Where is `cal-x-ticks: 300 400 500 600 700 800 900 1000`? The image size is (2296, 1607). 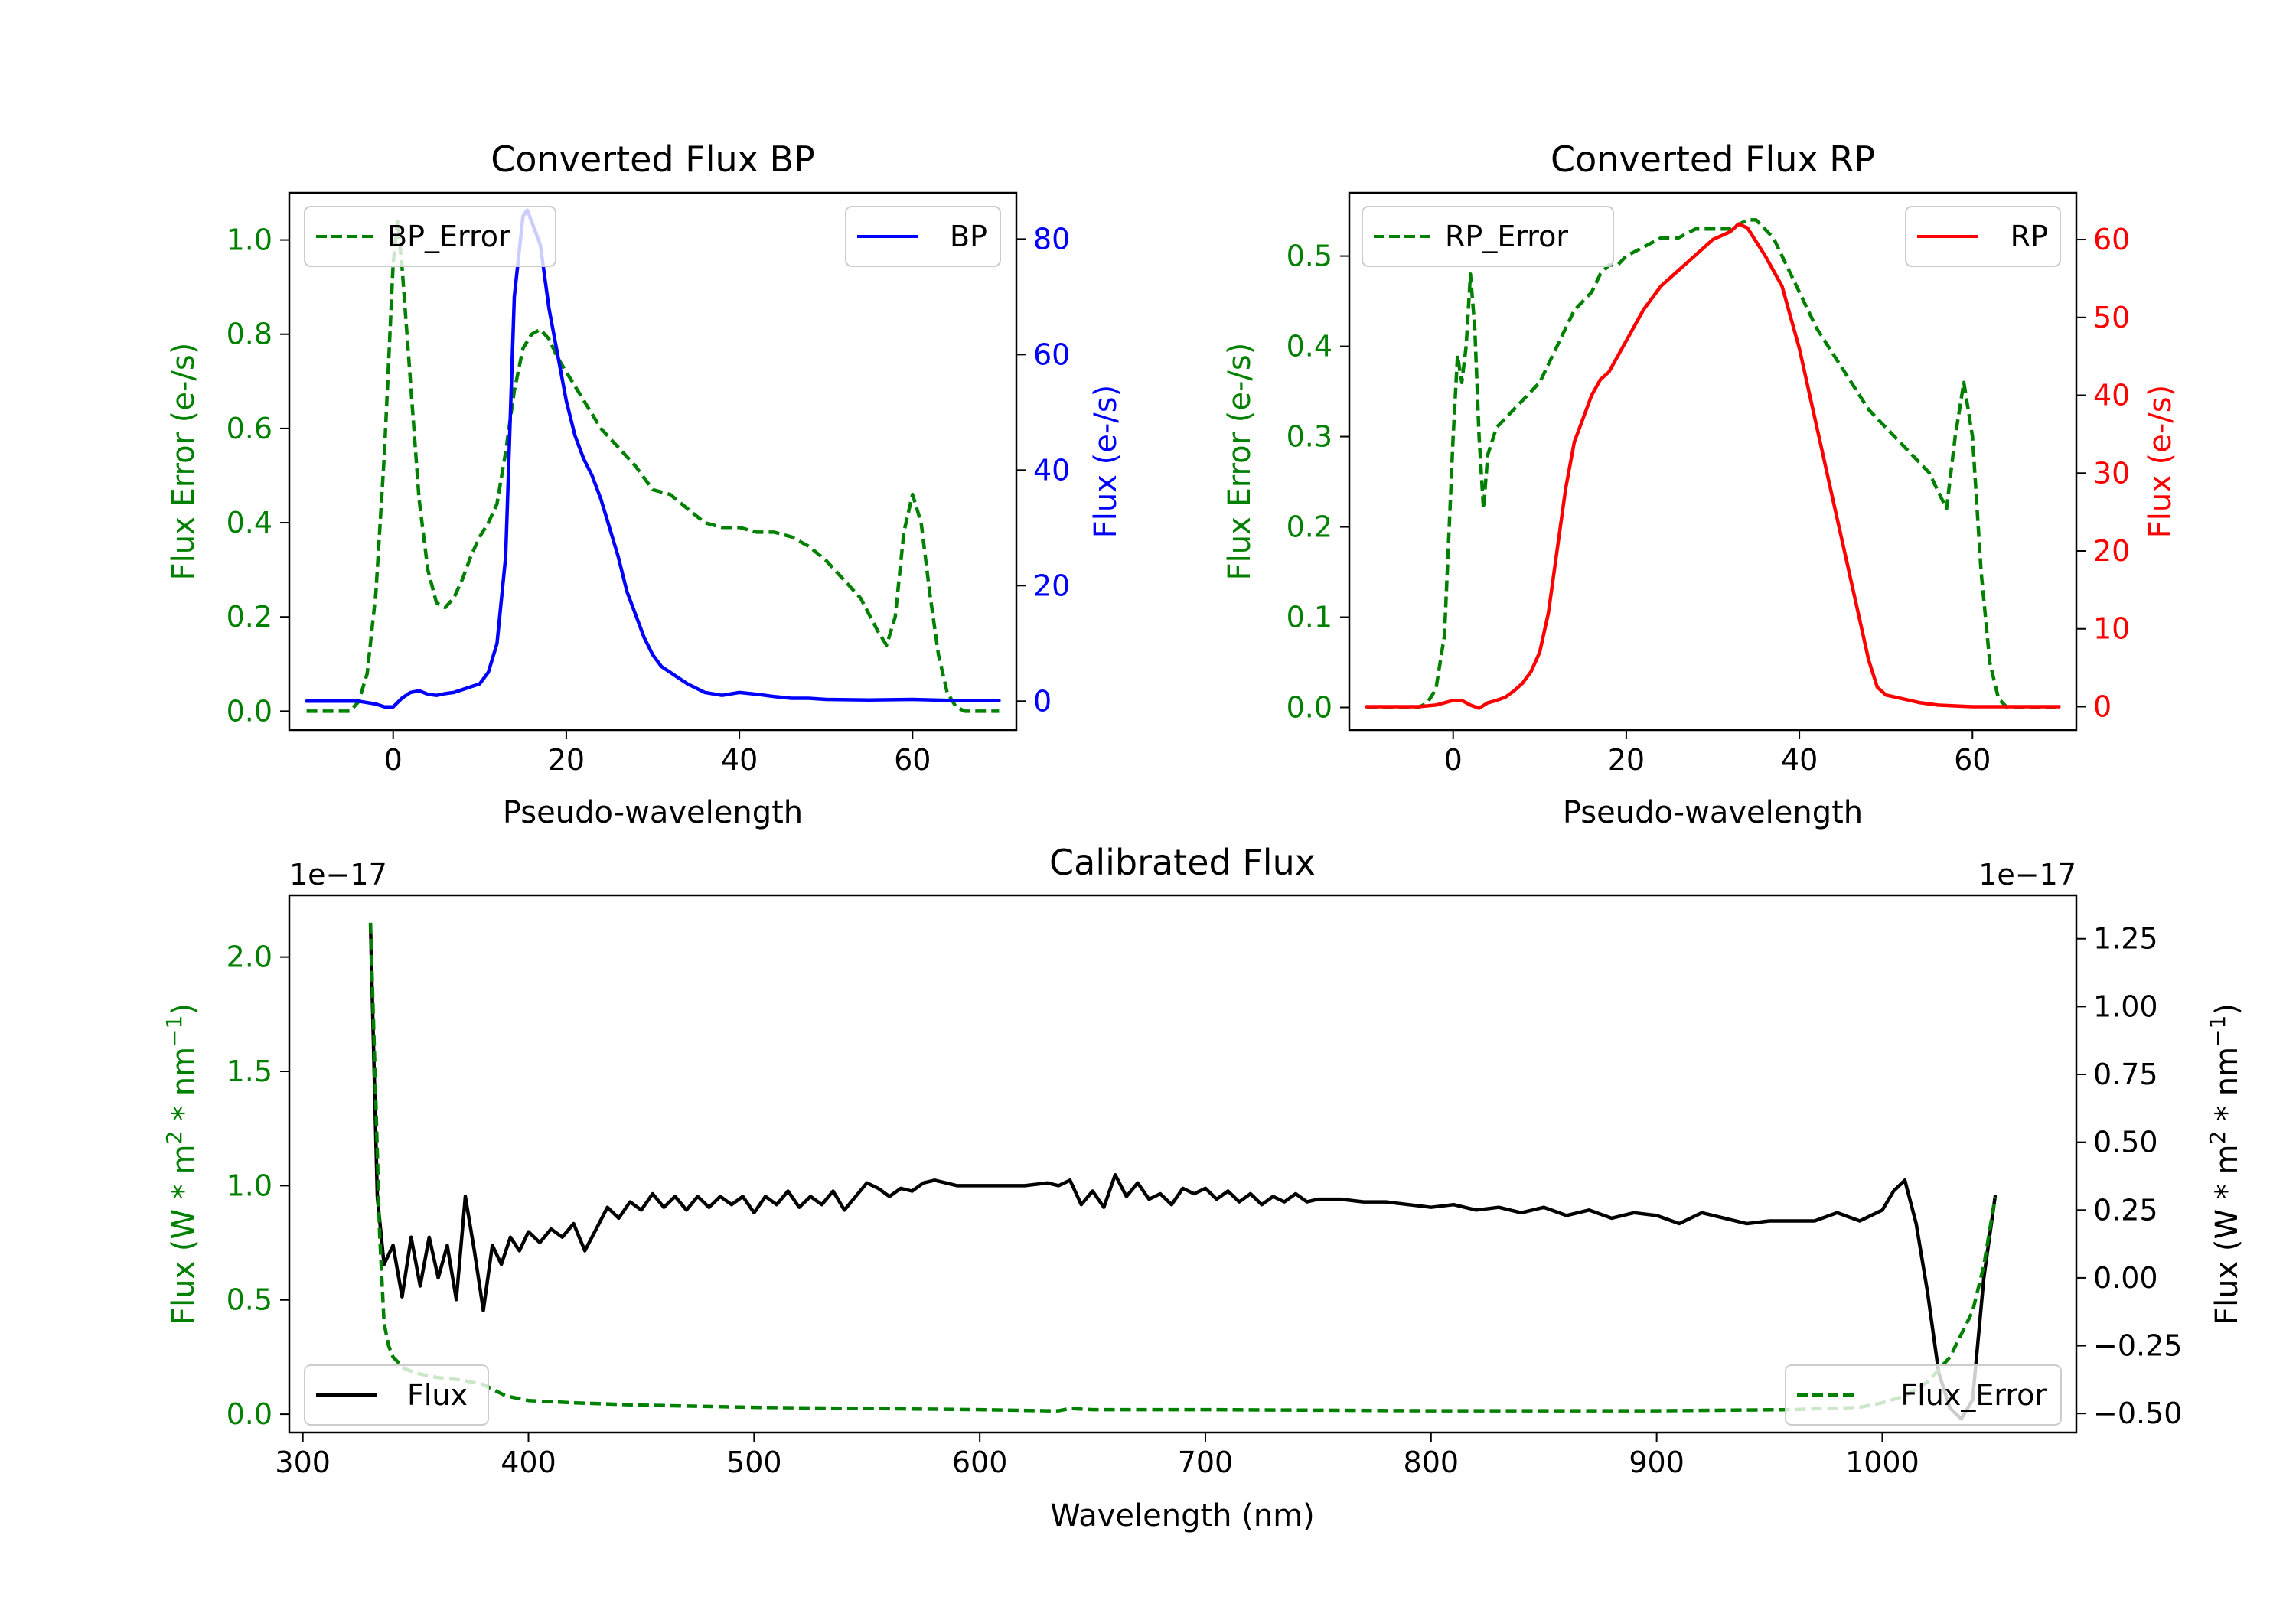
cal-x-ticks: 300 400 500 600 700 800 900 1000 is located at coordinates (1097, 1456).